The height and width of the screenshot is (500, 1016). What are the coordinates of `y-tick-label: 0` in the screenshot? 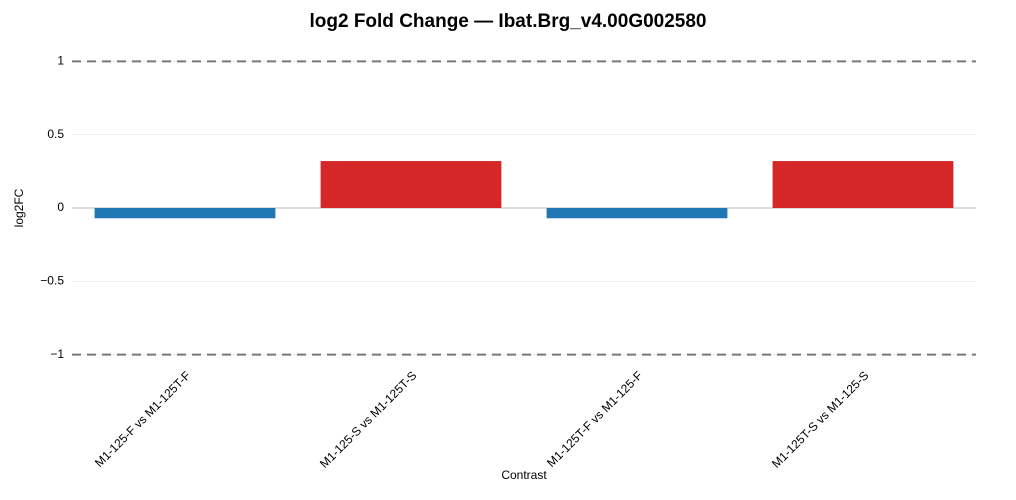 It's located at (60, 207).